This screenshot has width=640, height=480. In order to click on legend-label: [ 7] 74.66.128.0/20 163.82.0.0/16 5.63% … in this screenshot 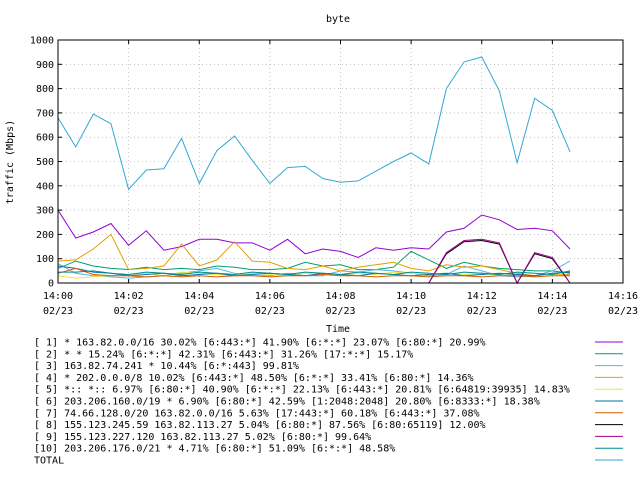, I will do `click(257, 413)`.